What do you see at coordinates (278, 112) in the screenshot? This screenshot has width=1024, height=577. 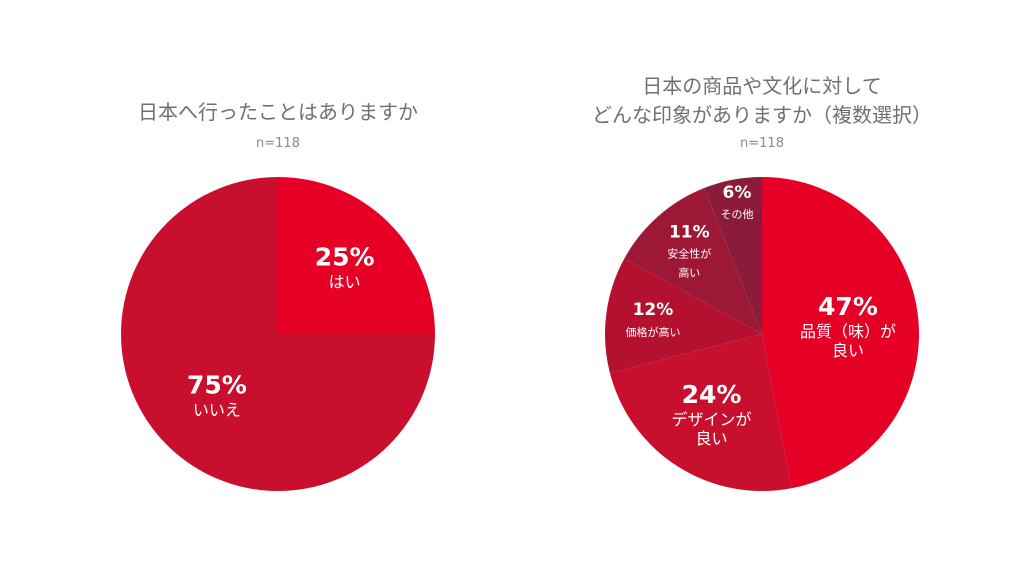 I see `chart-title: 日本へ行ったことはありますか` at bounding box center [278, 112].